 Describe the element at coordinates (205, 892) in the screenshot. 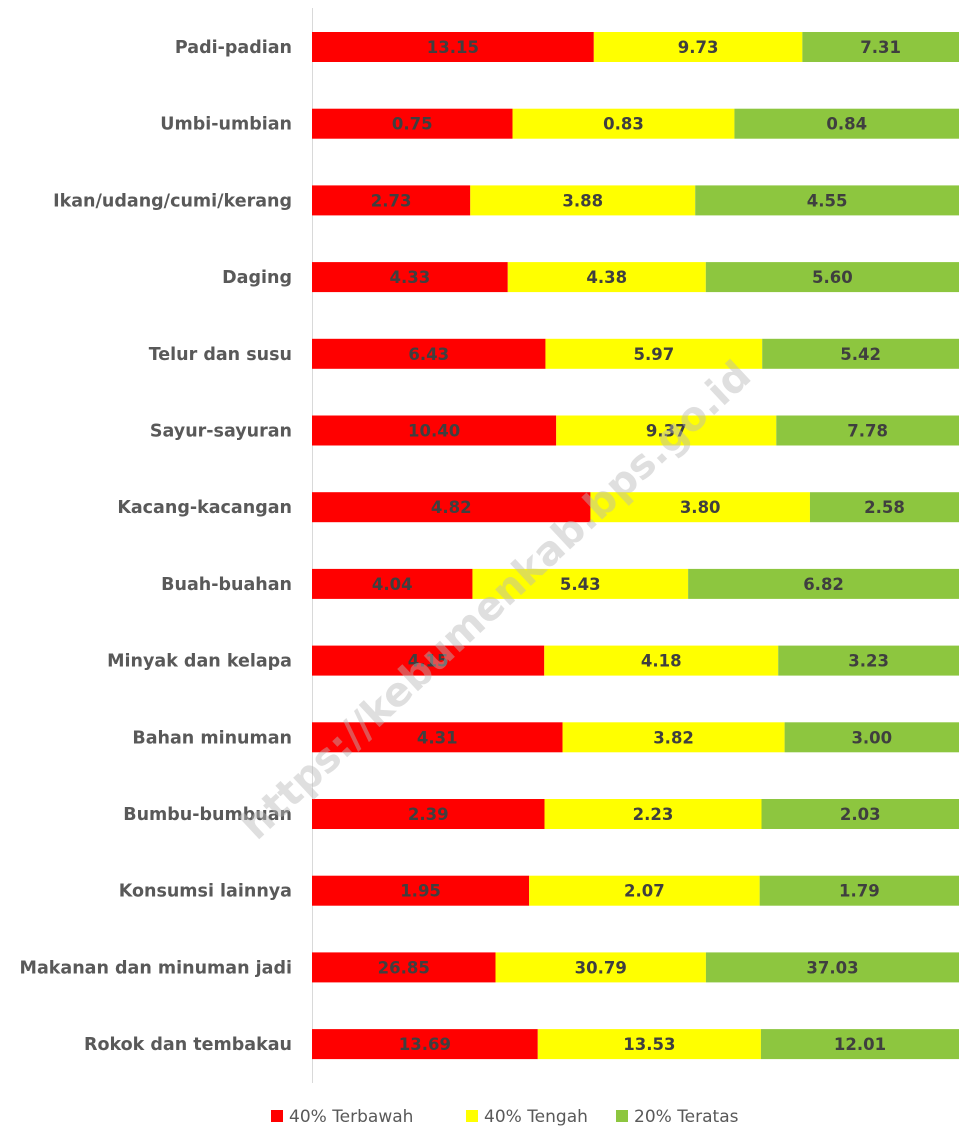

I see `category-label-konsumsi-lainnya: Konsumsi lainnya` at that location.